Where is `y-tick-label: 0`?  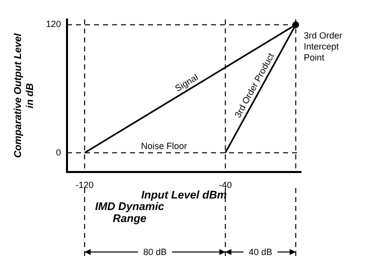
y-tick-label: 0 is located at coordinates (59, 152).